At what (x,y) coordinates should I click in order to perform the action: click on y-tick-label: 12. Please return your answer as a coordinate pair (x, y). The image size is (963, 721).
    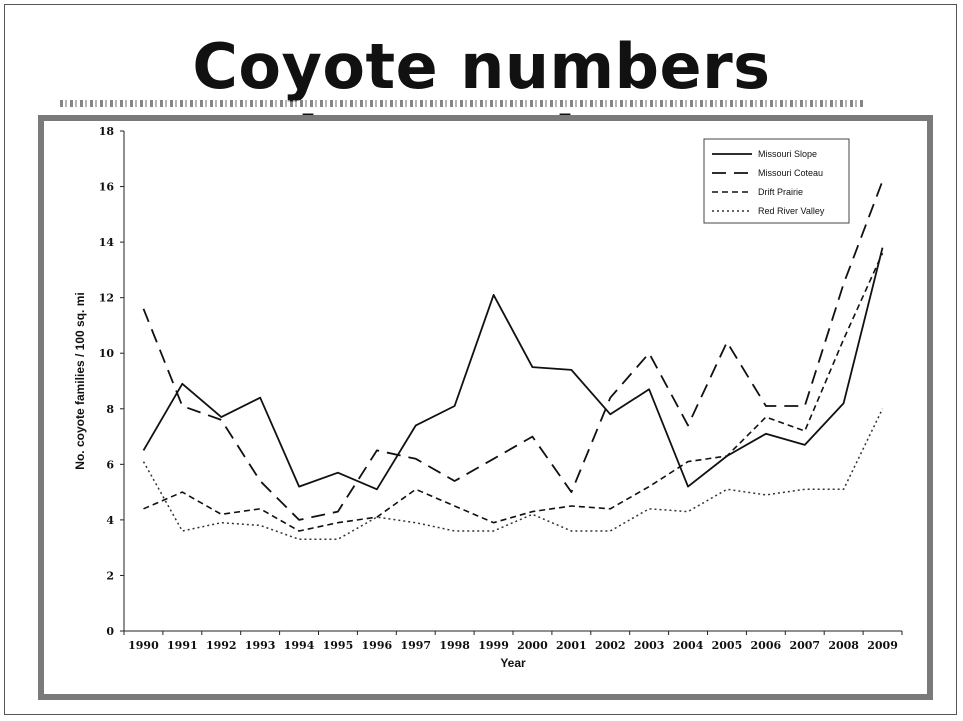
    Looking at the image, I should click on (106, 298).